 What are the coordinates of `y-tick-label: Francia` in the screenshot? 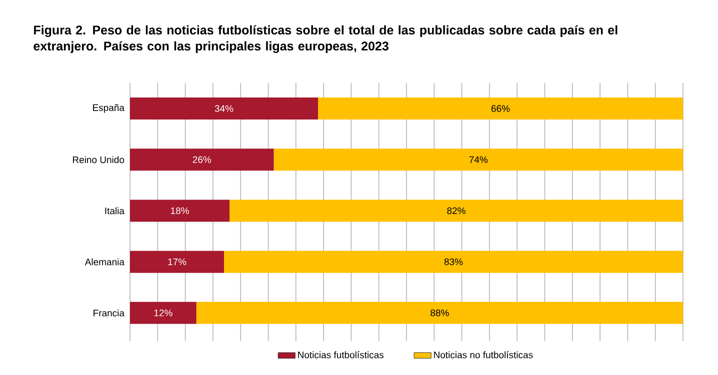 It's located at (109, 312).